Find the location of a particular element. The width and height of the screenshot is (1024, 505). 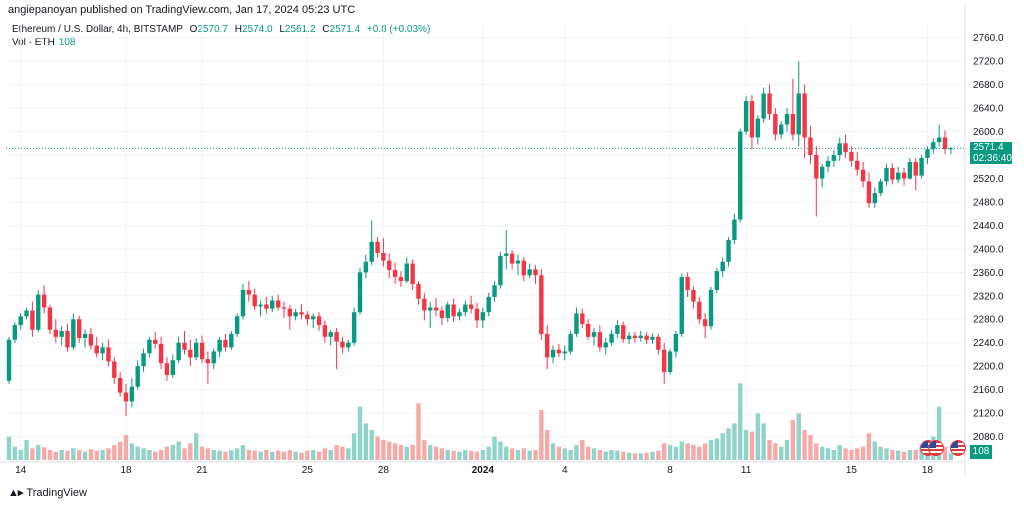

y-tick-label: 2520.0 is located at coordinates (988, 179).